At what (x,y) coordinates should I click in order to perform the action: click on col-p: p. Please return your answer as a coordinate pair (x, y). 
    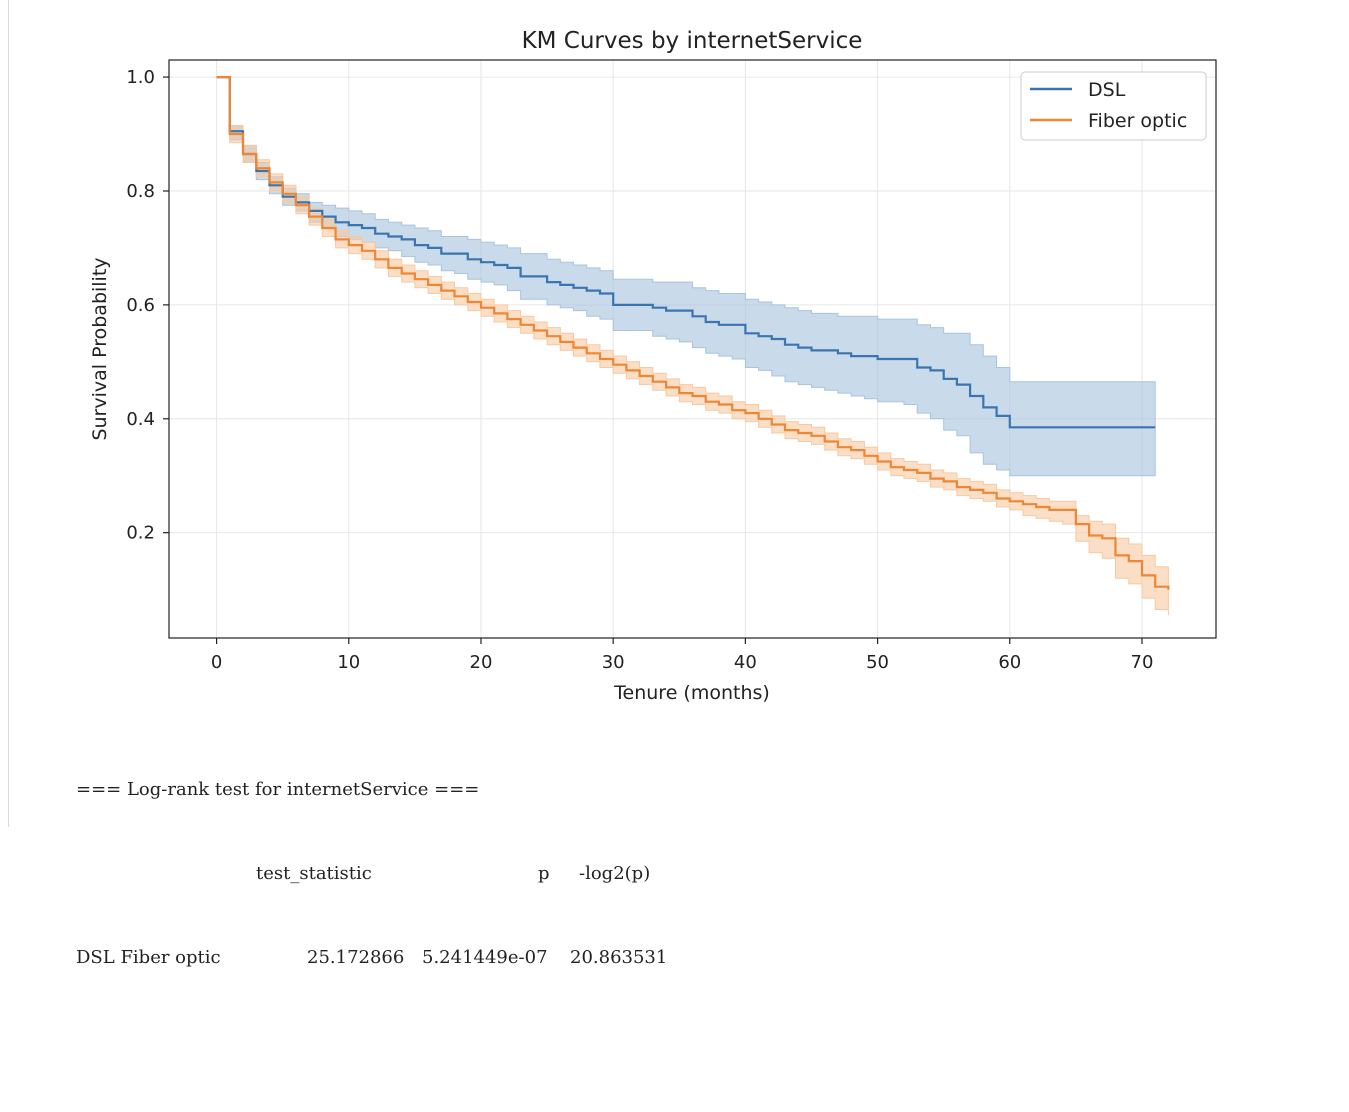
    Looking at the image, I should click on (544, 873).